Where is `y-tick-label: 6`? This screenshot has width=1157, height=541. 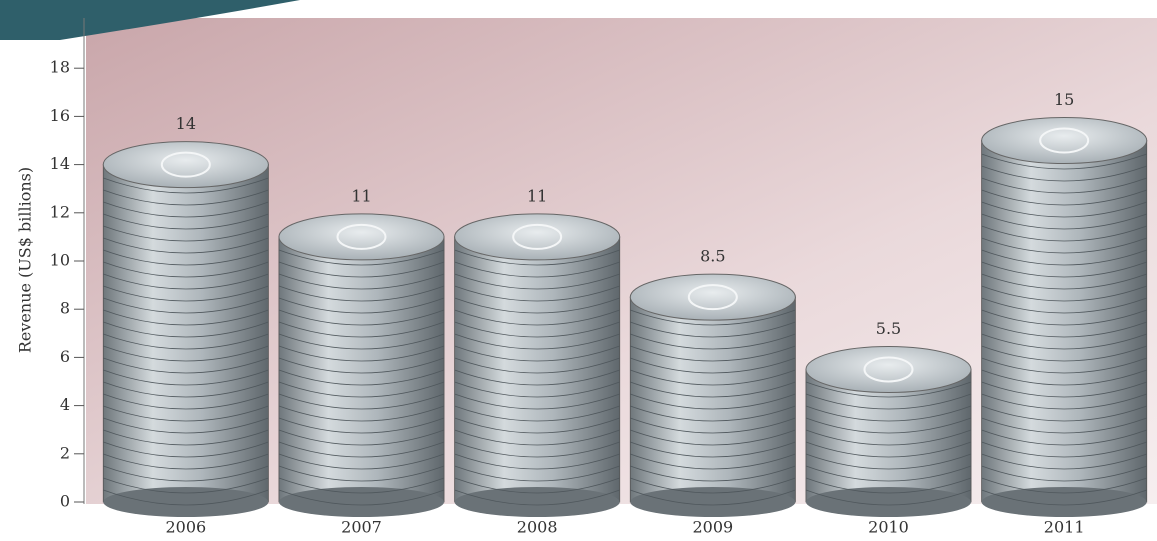
y-tick-label: 6 is located at coordinates (65, 356).